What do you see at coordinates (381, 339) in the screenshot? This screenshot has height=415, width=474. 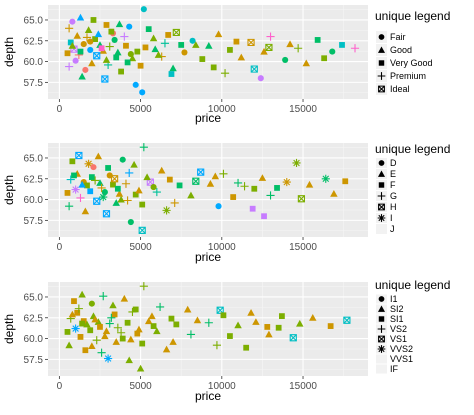 I see `legend-key-boxcross` at bounding box center [381, 339].